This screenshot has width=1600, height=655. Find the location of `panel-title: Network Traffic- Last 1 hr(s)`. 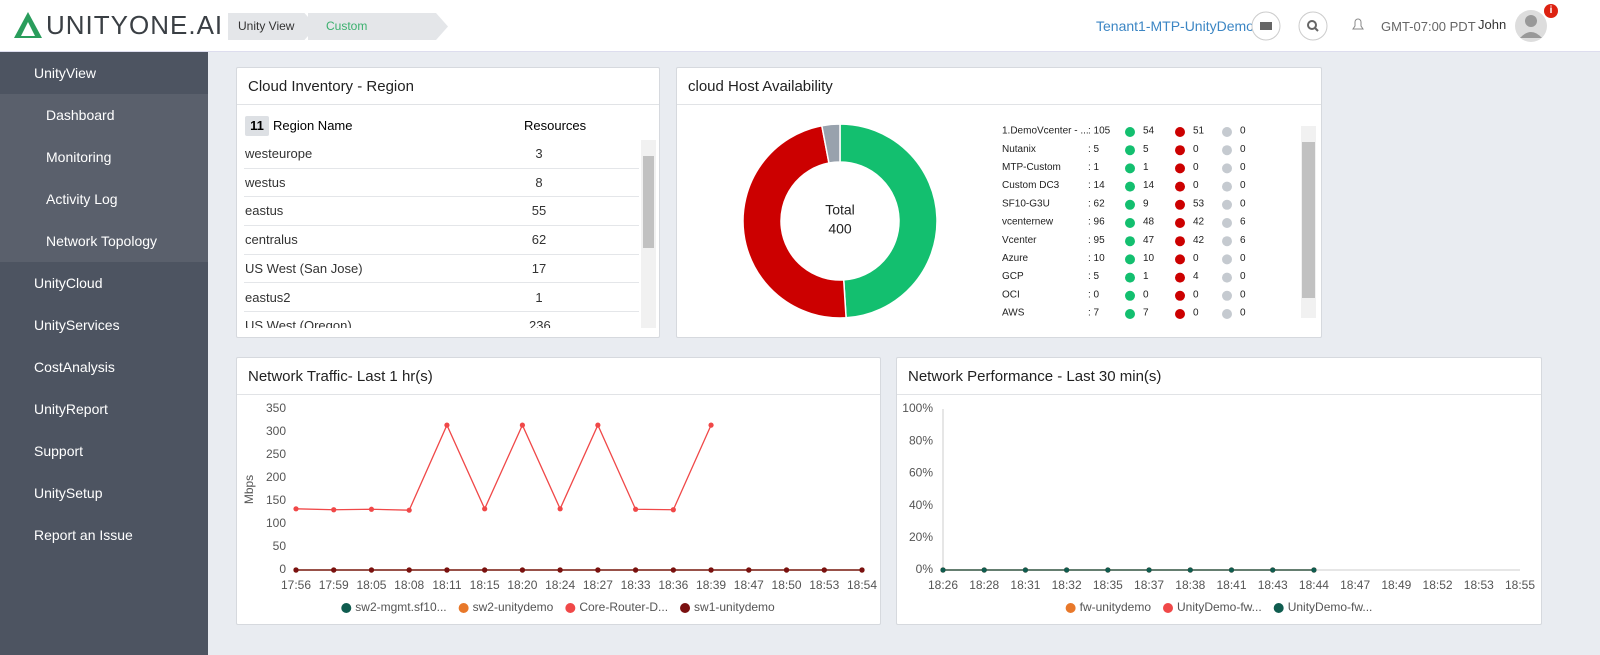

panel-title: Network Traffic- Last 1 hr(s) is located at coordinates (558, 376).